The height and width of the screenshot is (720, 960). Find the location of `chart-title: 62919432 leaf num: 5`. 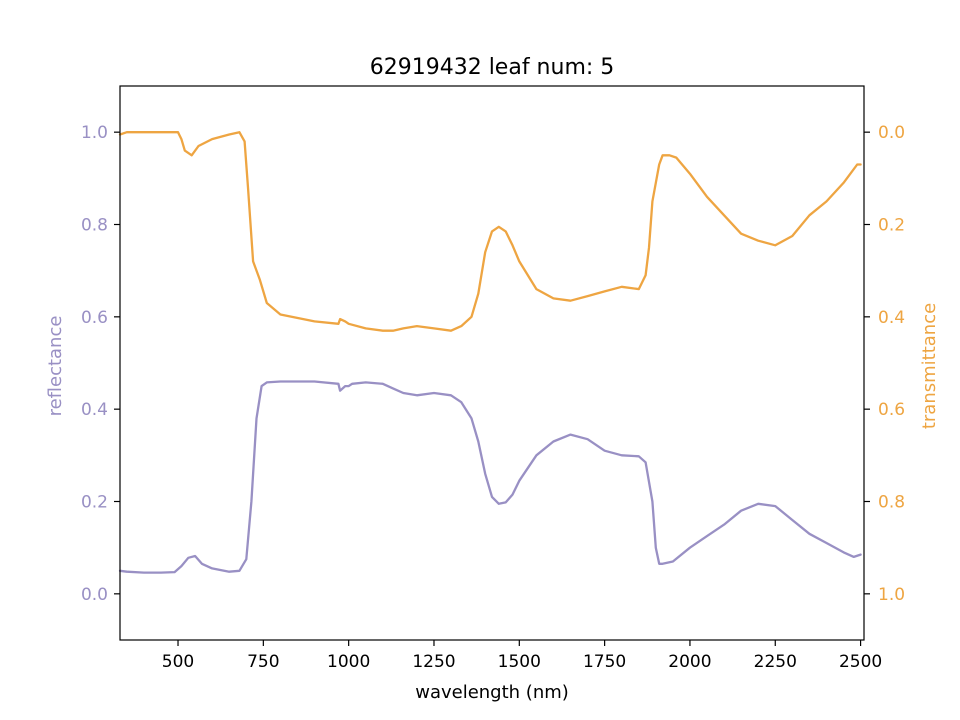

chart-title: 62919432 leaf num: 5 is located at coordinates (492, 67).